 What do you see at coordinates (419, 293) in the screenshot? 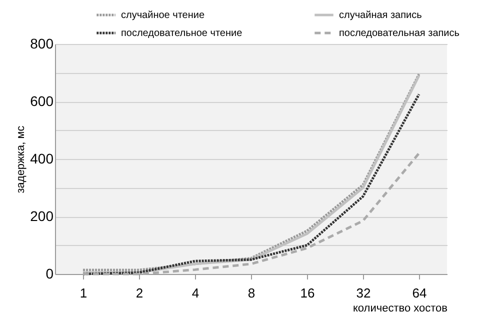
I see `x-tick-label: 64` at bounding box center [419, 293].